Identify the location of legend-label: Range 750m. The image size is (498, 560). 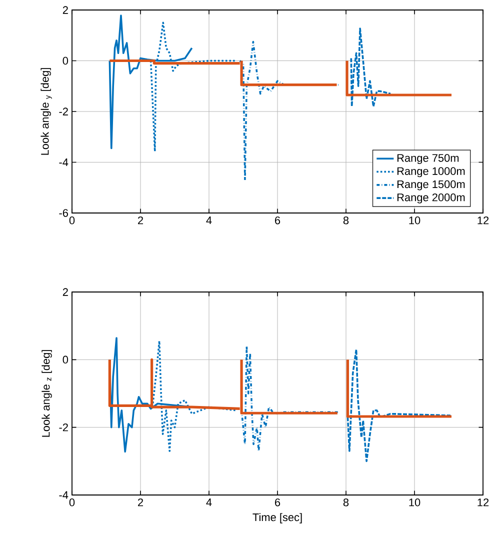
(428, 159).